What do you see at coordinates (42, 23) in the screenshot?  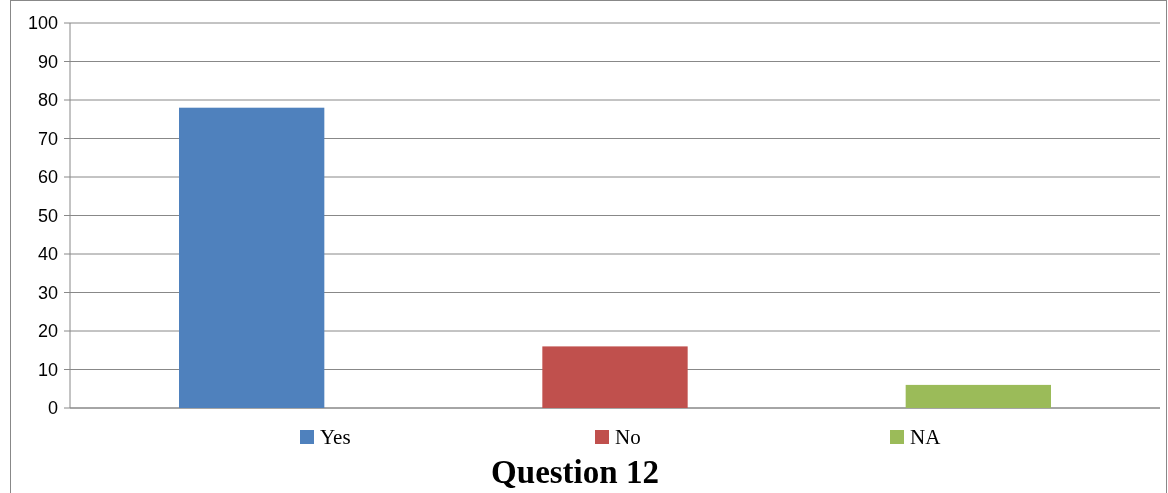 I see `y-tick-label: 100` at bounding box center [42, 23].